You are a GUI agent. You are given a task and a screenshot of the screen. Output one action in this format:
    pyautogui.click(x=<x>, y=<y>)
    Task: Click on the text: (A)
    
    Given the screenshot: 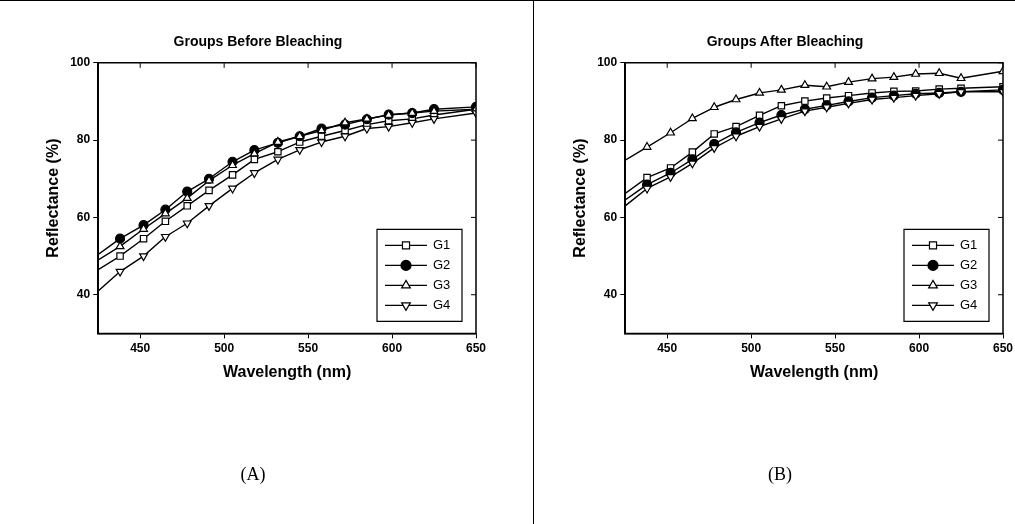 What is the action you would take?
    pyautogui.click(x=253, y=474)
    